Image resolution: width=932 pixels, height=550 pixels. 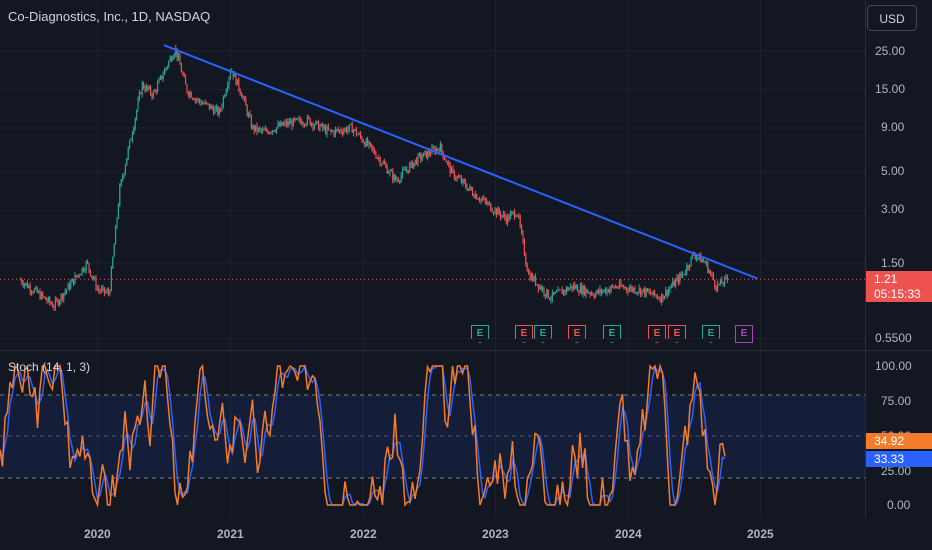 What do you see at coordinates (896, 471) in the screenshot?
I see `stoch-tick: 25.00` at bounding box center [896, 471].